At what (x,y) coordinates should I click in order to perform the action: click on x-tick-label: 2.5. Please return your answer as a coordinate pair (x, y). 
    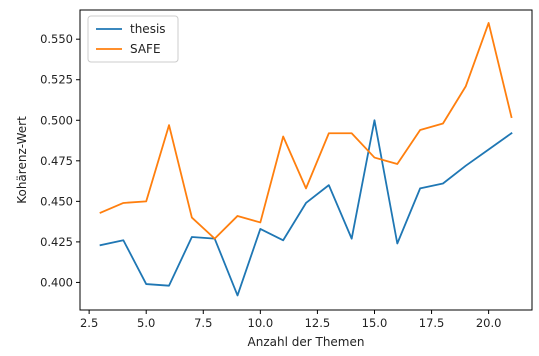
    Looking at the image, I should click on (89, 323).